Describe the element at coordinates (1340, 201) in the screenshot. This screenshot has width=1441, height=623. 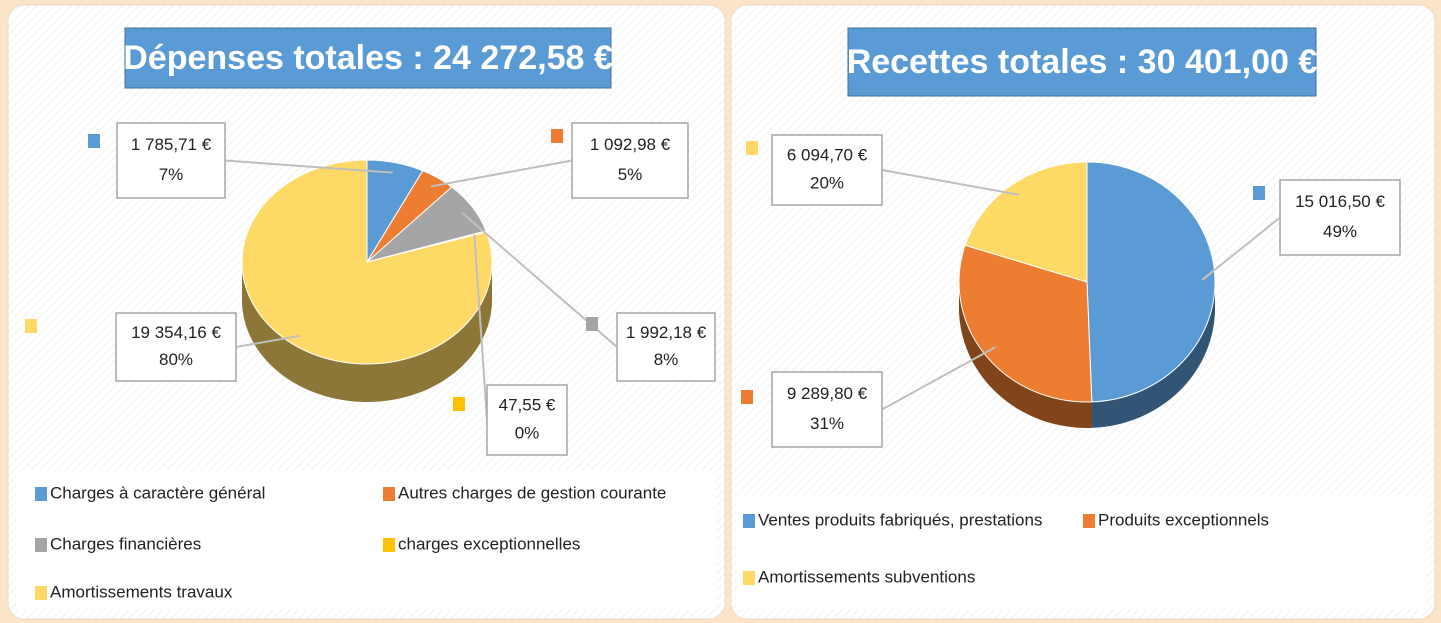
I see `data-label: 15 016,50 €` at that location.